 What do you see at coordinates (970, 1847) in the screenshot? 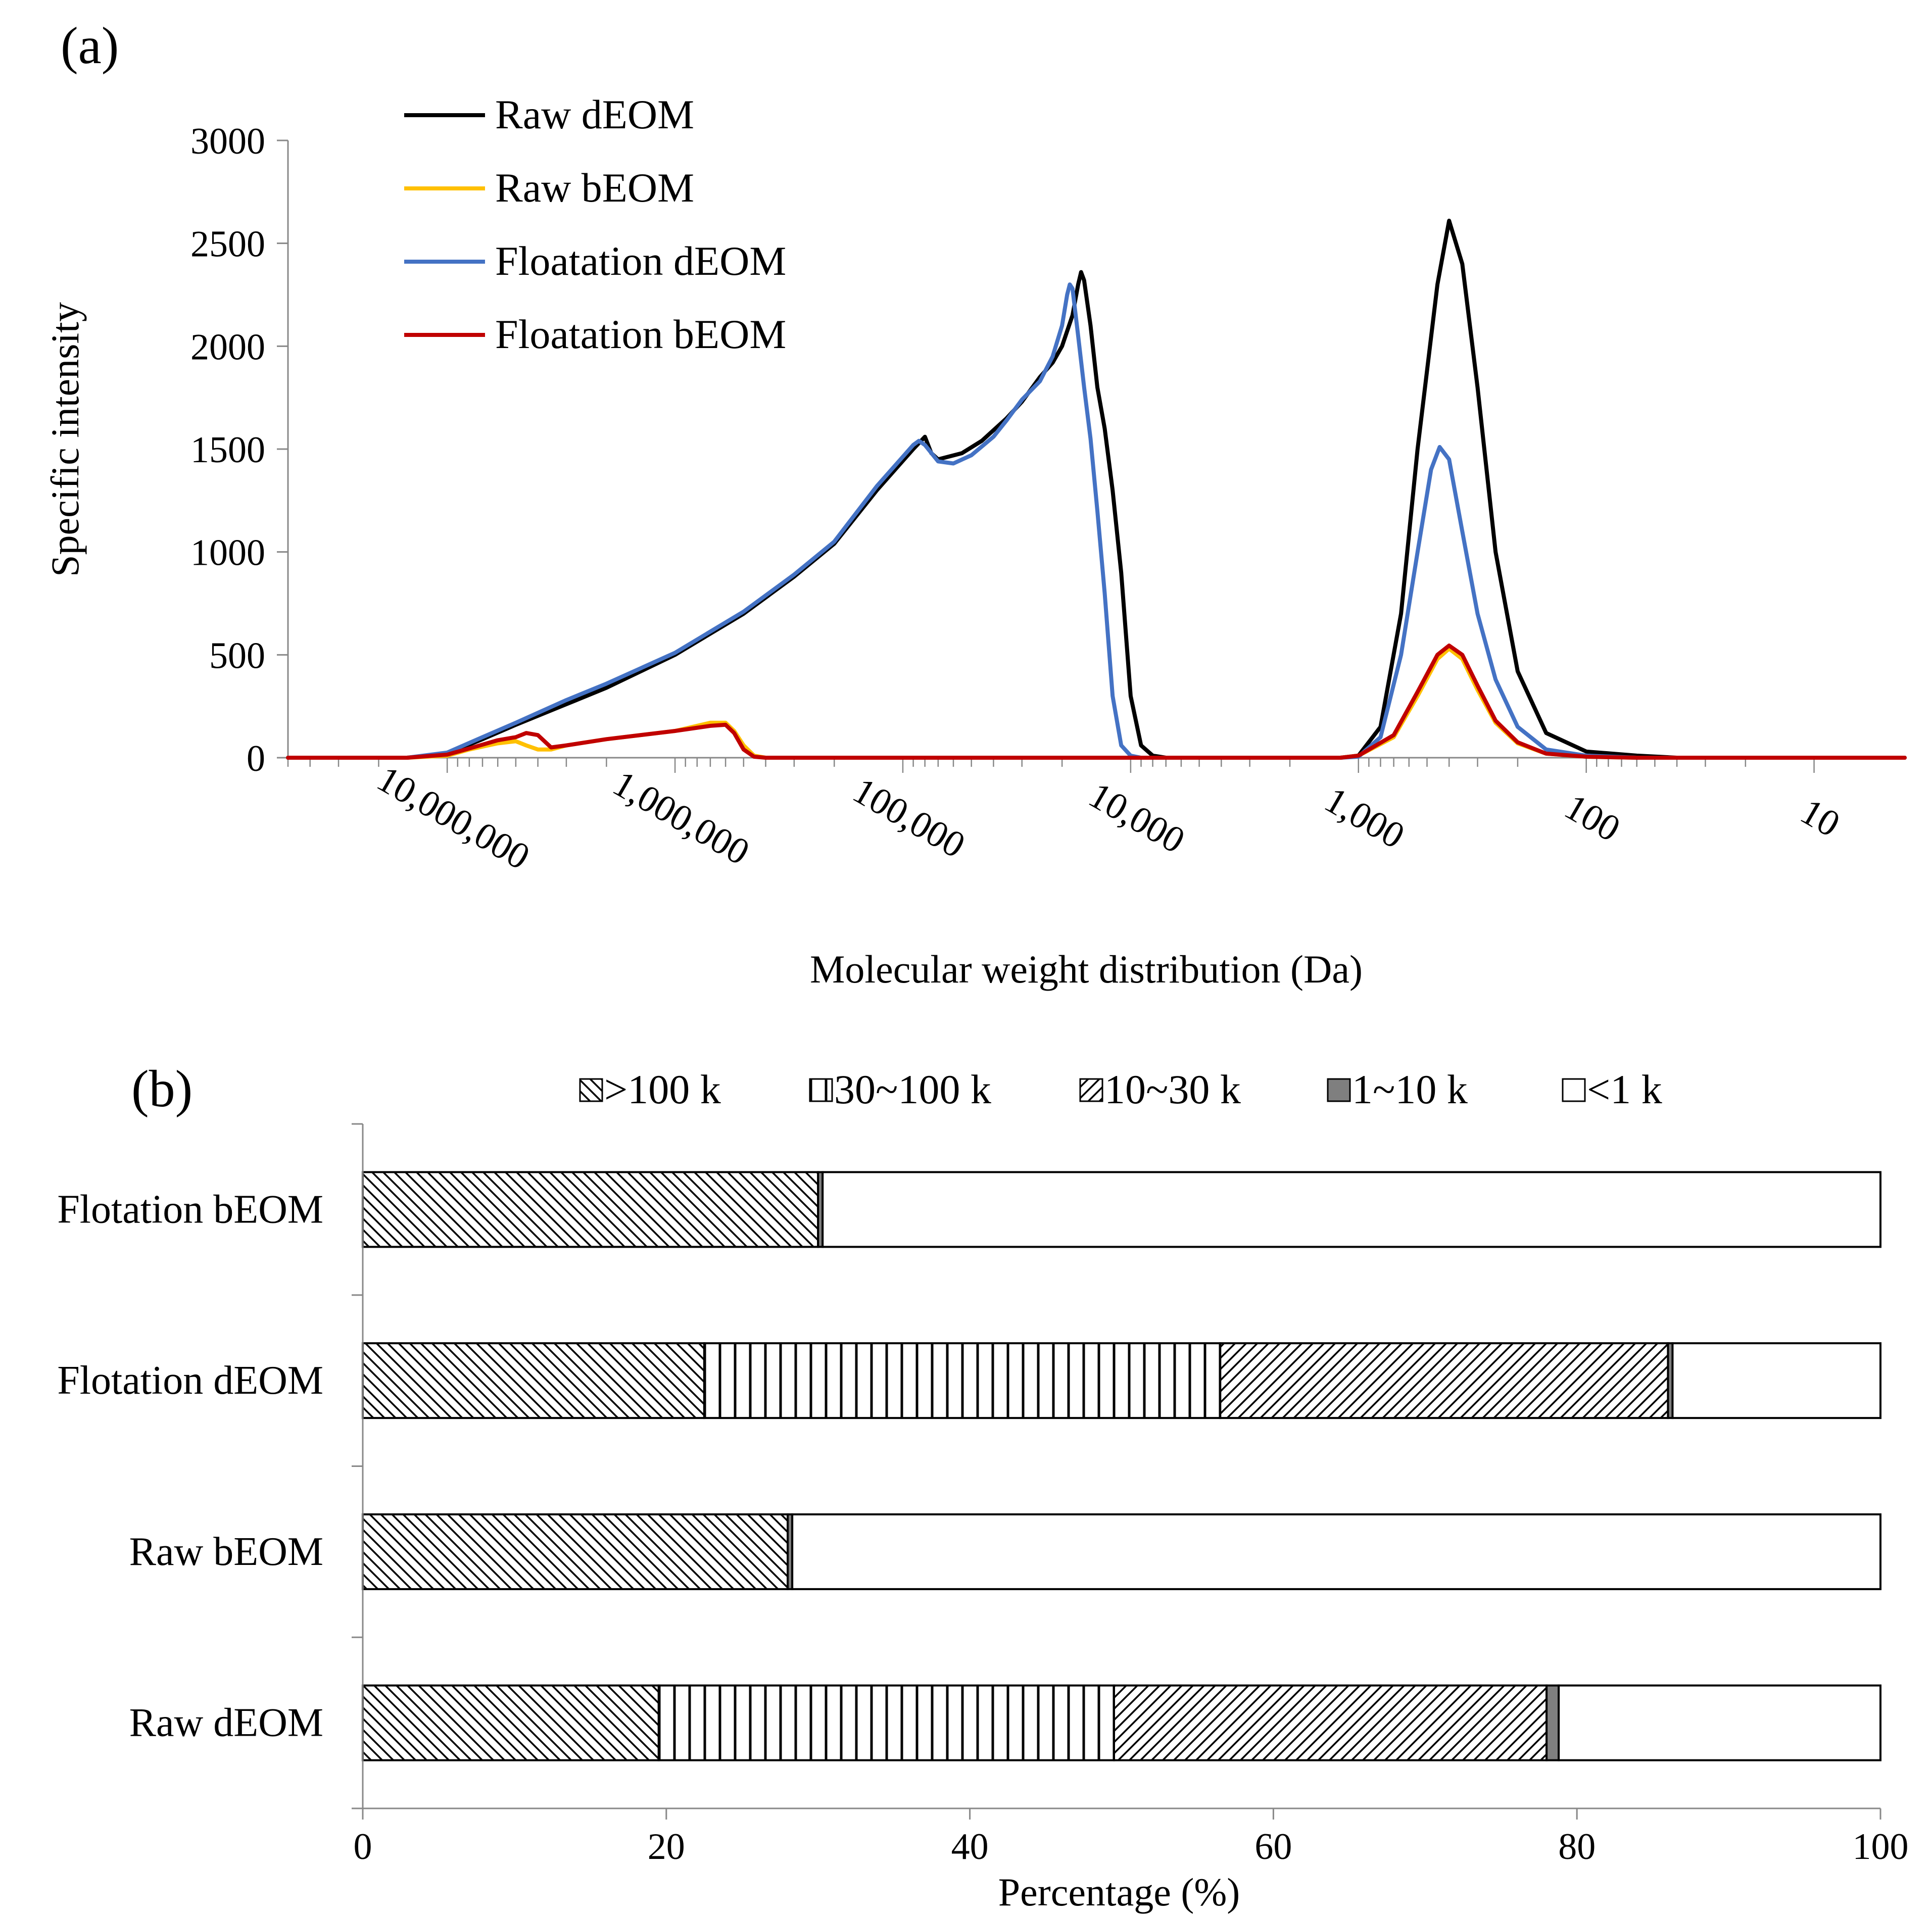
I see `x-tick-label: 40` at bounding box center [970, 1847].